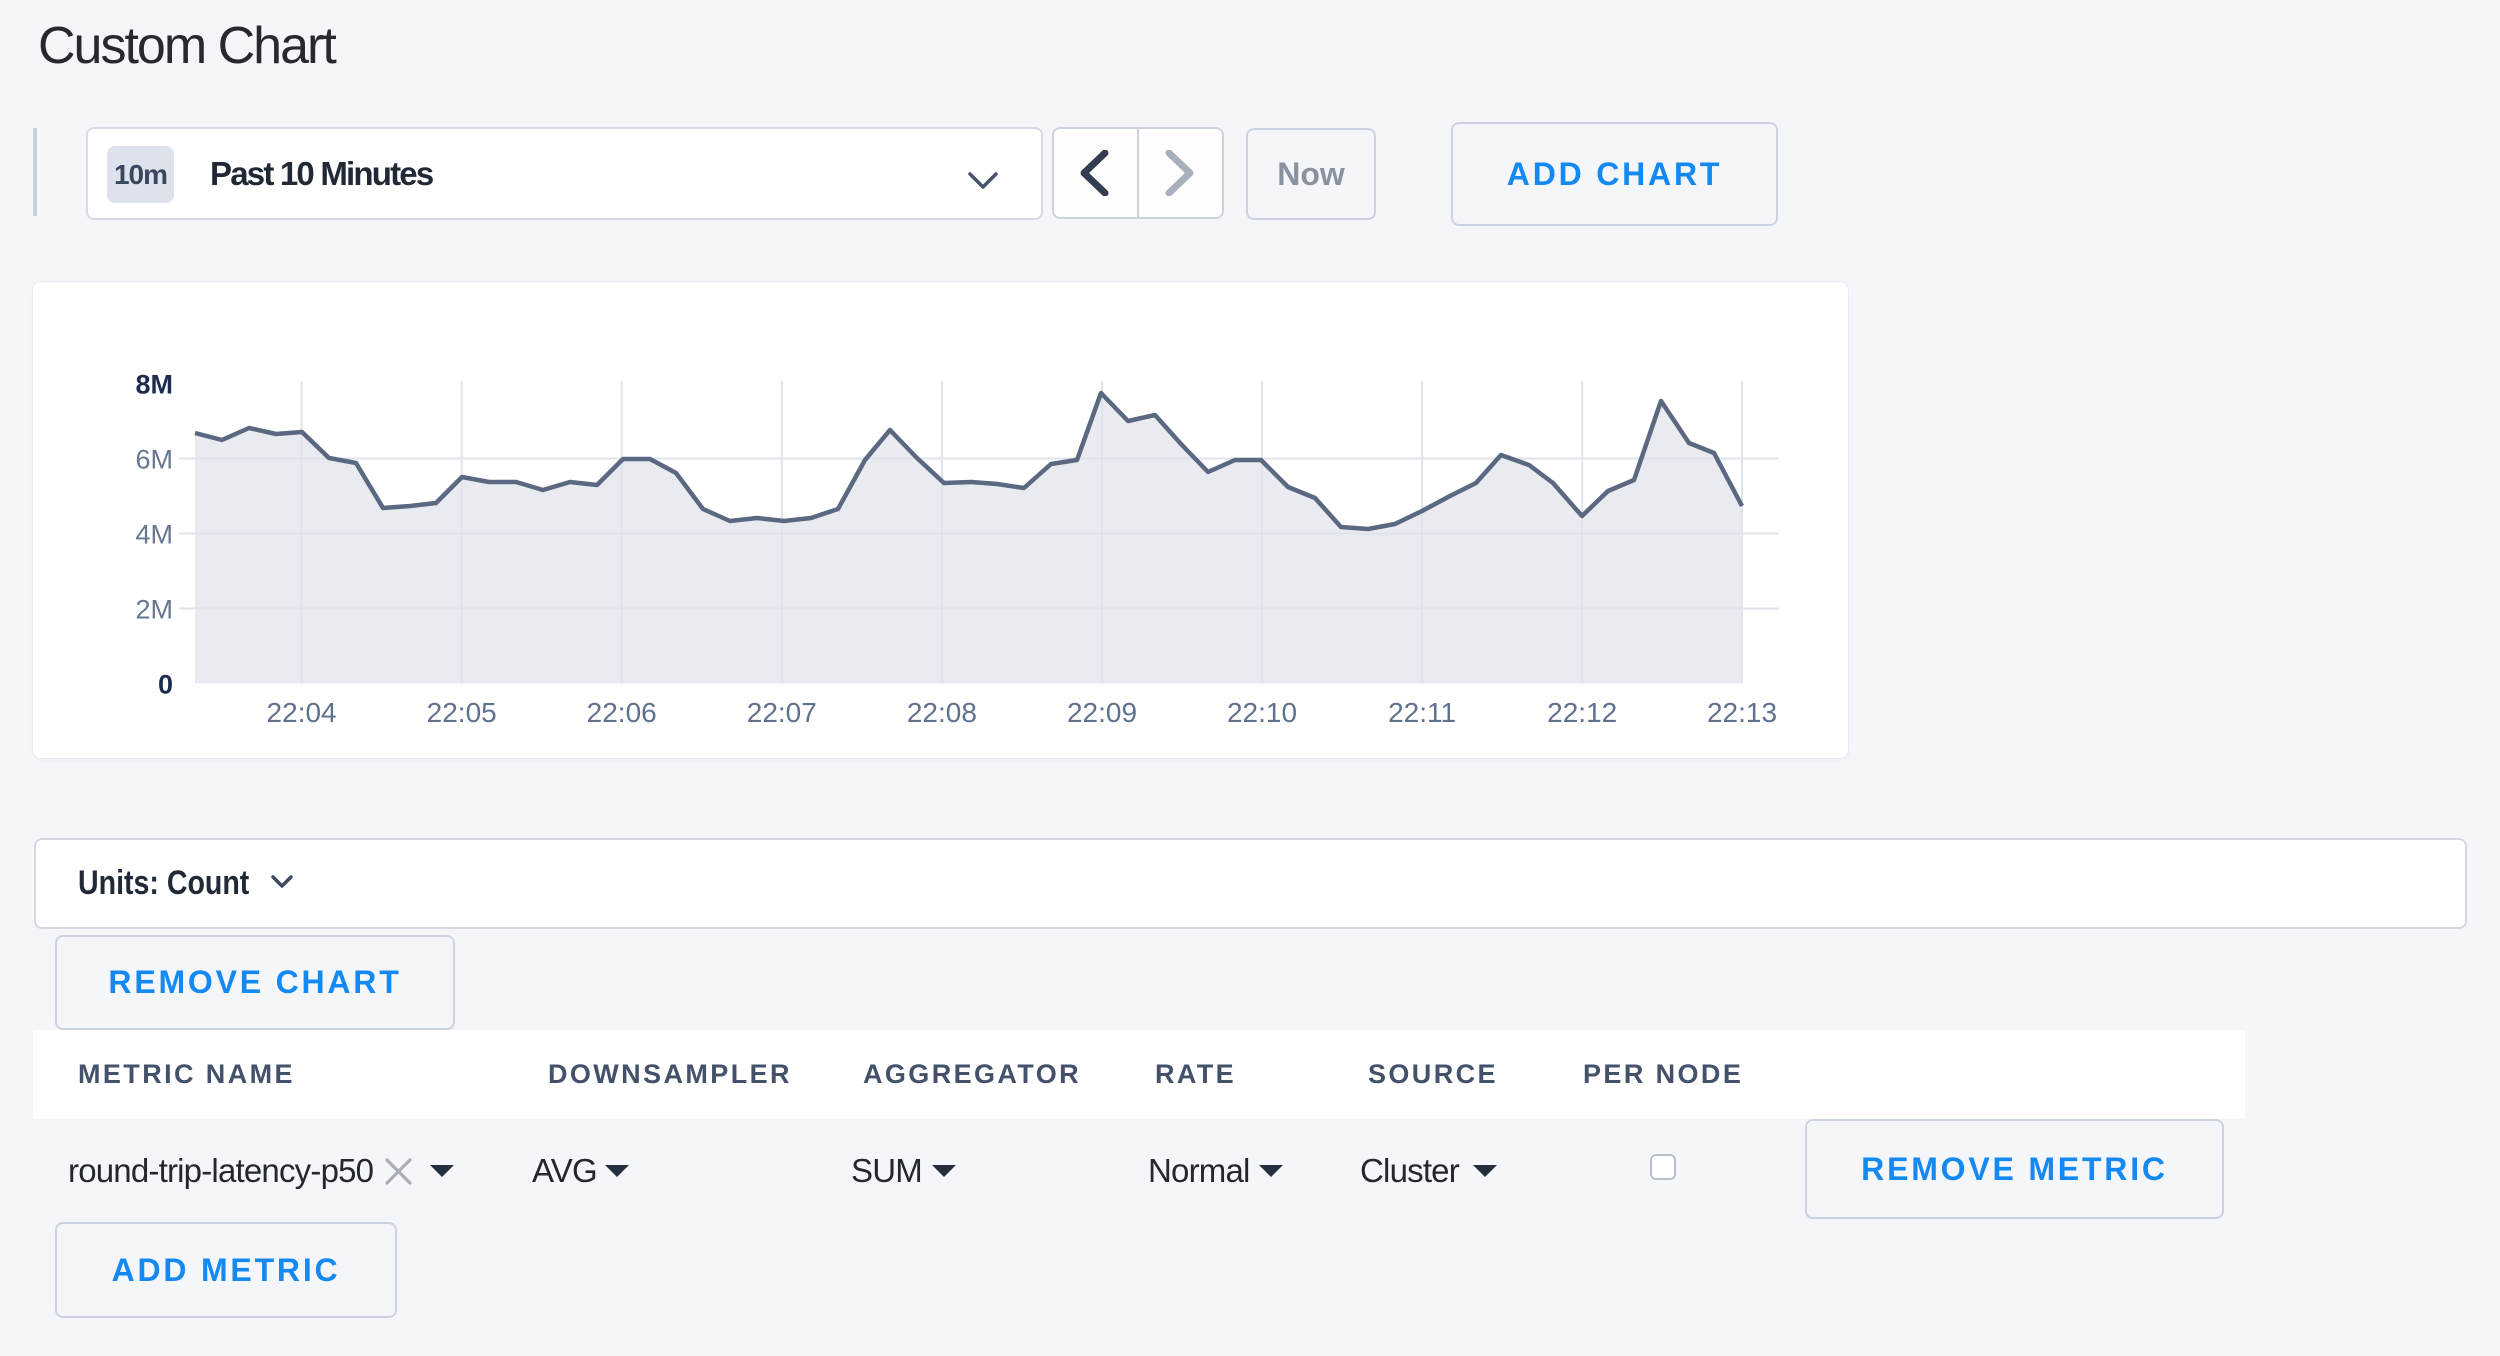  I want to click on svg-text: 22:08, so click(942, 712).